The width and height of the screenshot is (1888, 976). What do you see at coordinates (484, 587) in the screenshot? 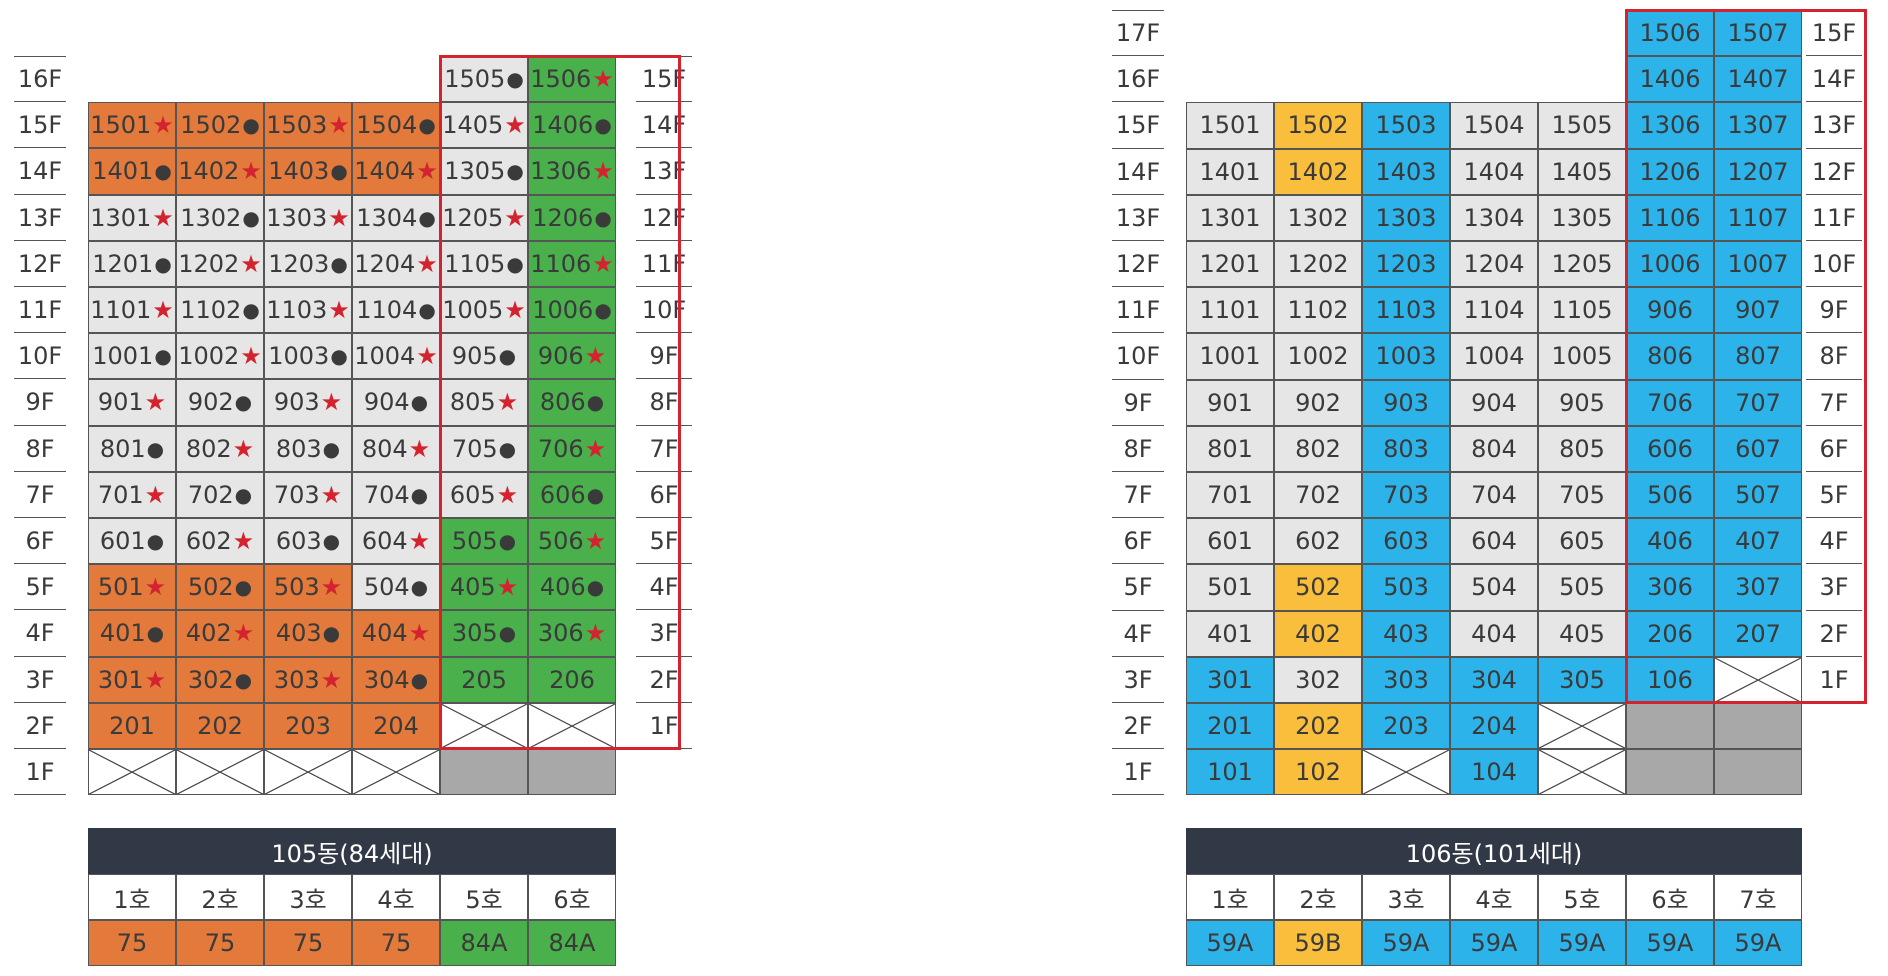
I see `unit-cell: 405 ★` at bounding box center [484, 587].